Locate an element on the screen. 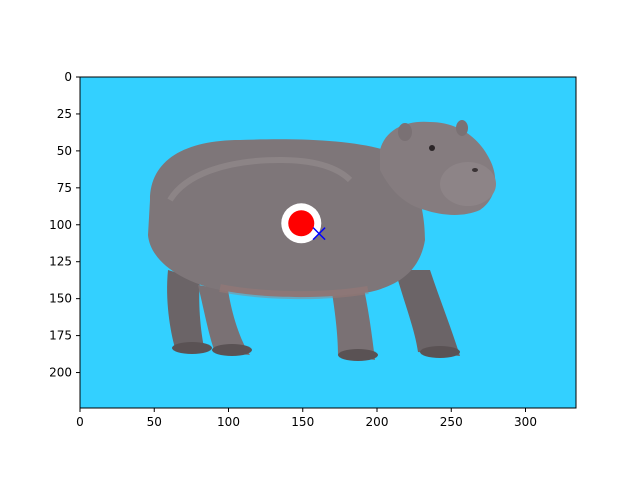 This screenshot has width=640, height=480. y-tick-label: 75 is located at coordinates (64, 188).